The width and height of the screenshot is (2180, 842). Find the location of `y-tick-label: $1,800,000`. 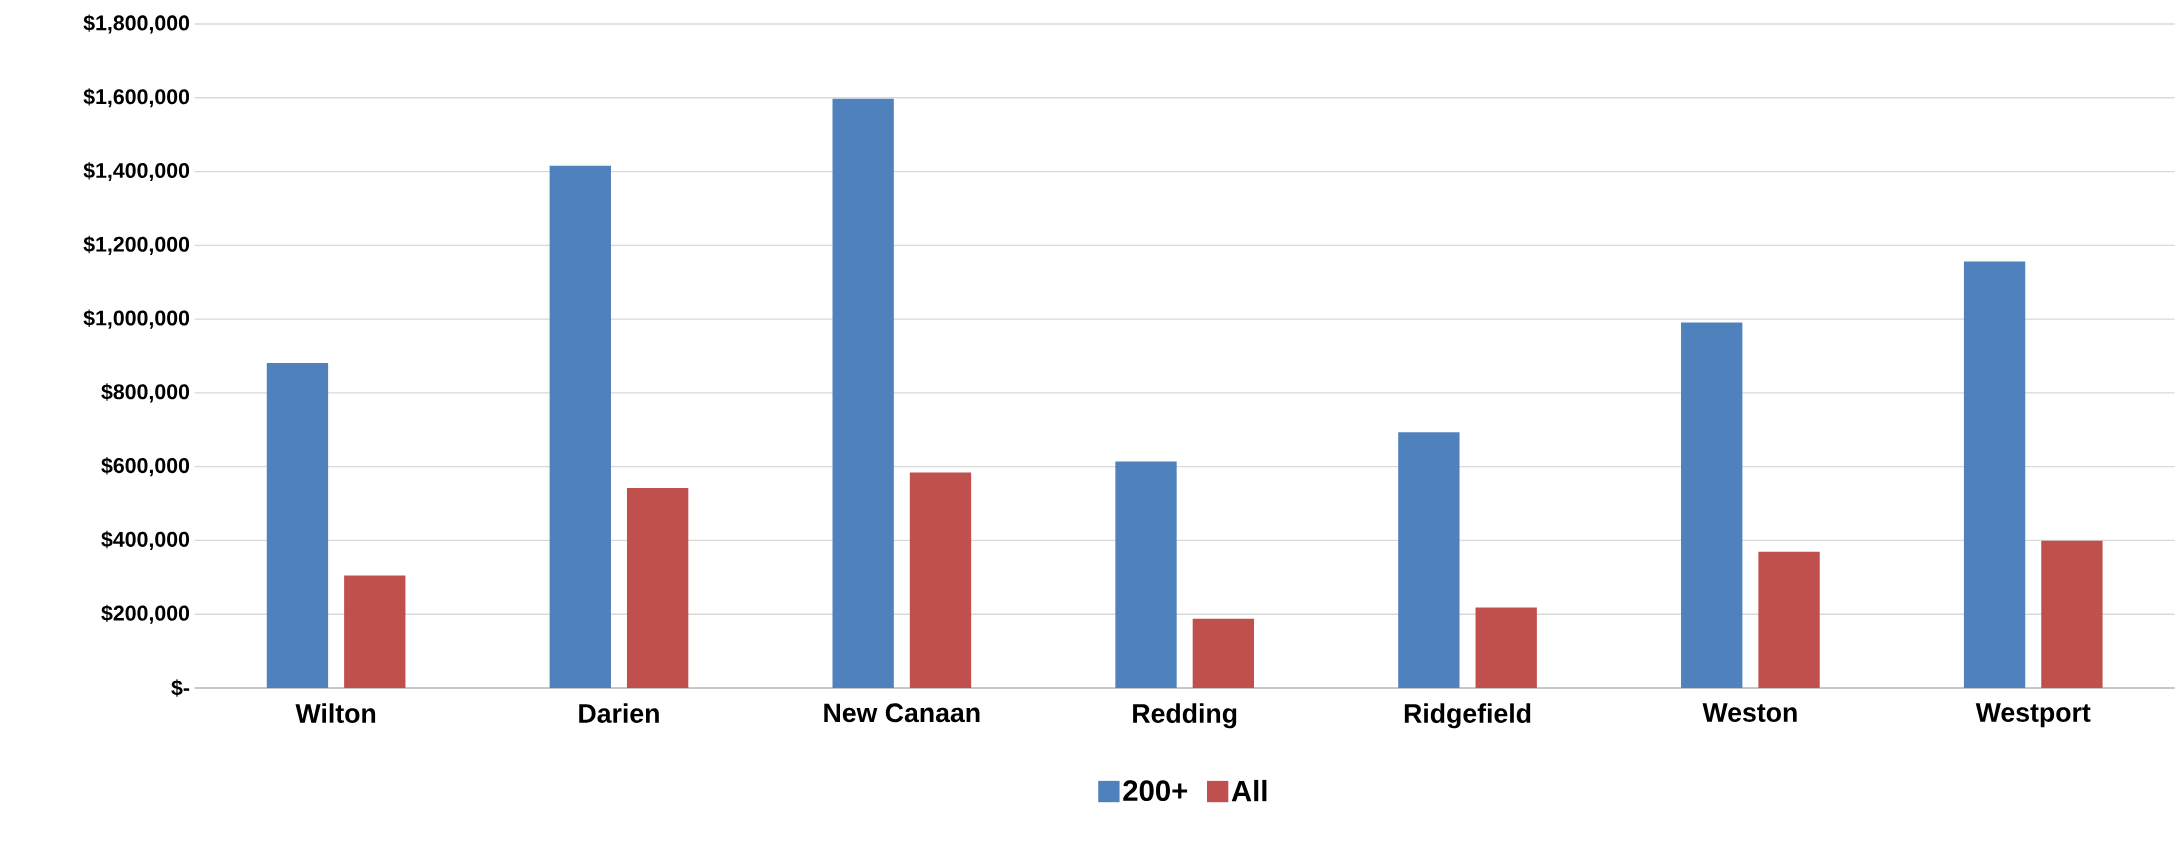

y-tick-label: $1,800,000 is located at coordinates (136, 24).